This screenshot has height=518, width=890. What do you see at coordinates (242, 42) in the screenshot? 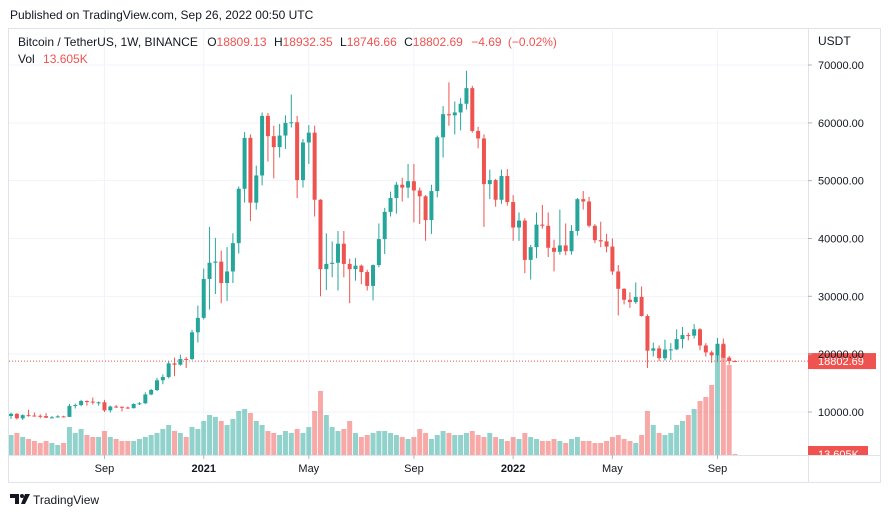
I see `ohlc-value: 18809.13` at bounding box center [242, 42].